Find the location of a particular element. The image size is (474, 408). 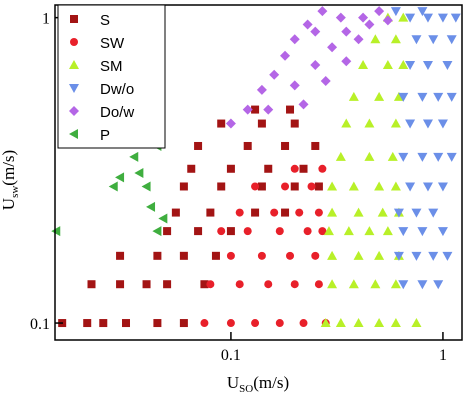

y-label-unit: (m/s) is located at coordinates (9, 168).